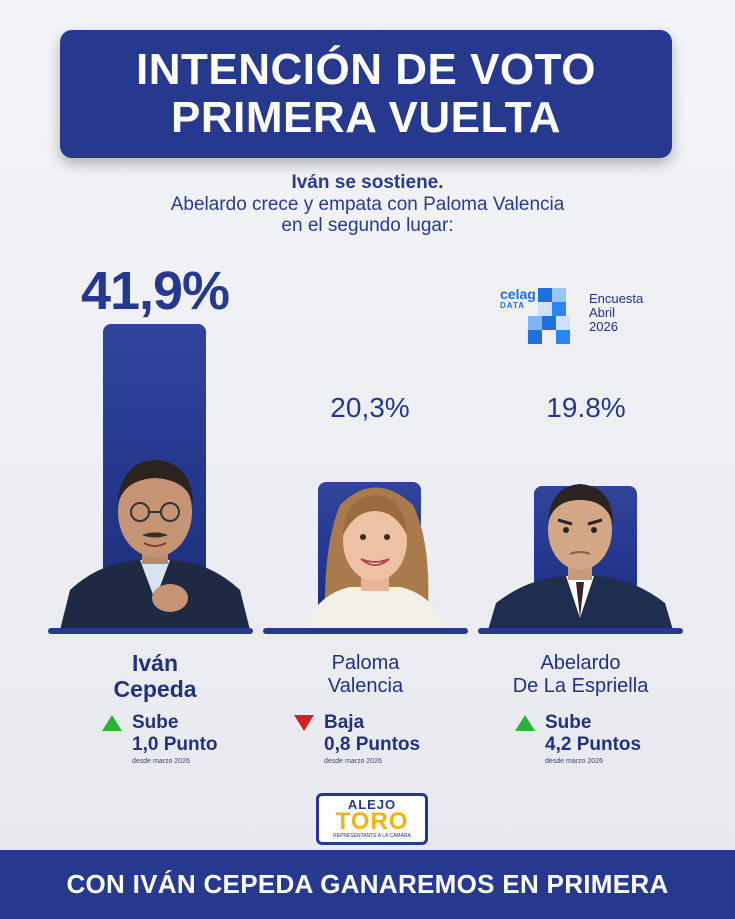 This screenshot has height=919, width=735. What do you see at coordinates (344, 722) in the screenshot?
I see `change-word-2: Baja` at bounding box center [344, 722].